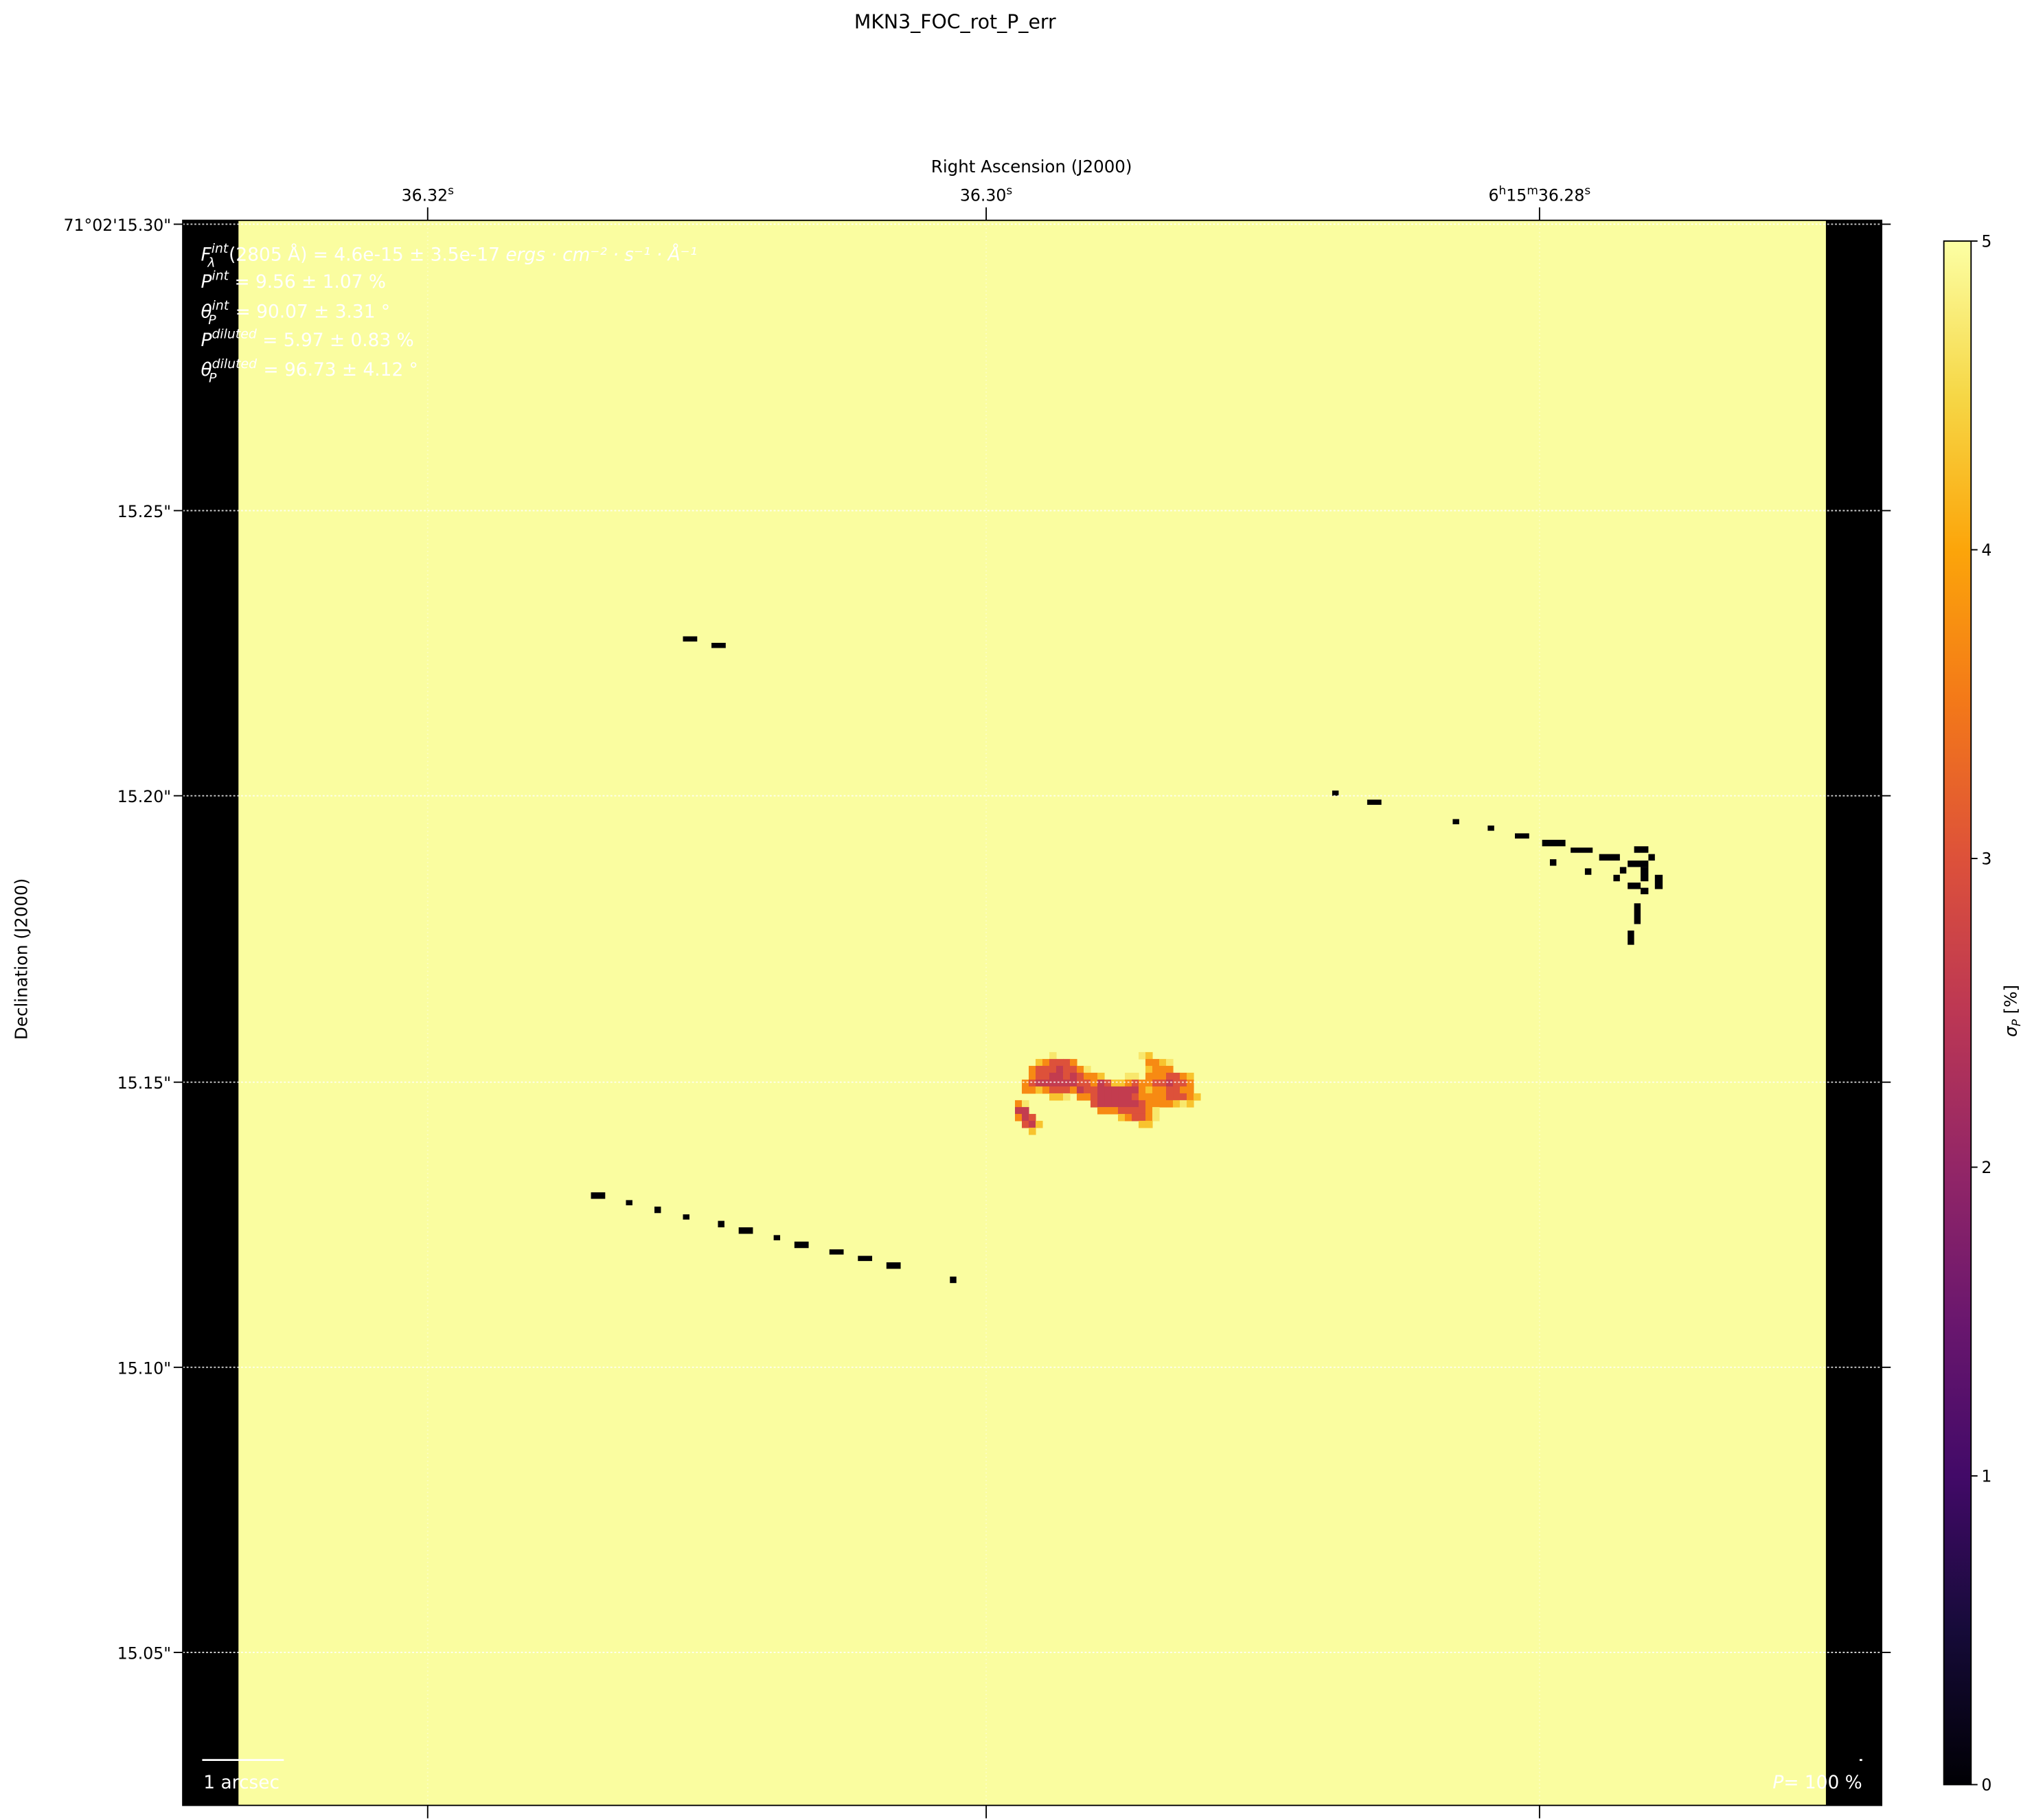  I want to click on masked-left-strip, so click(211, 1013).